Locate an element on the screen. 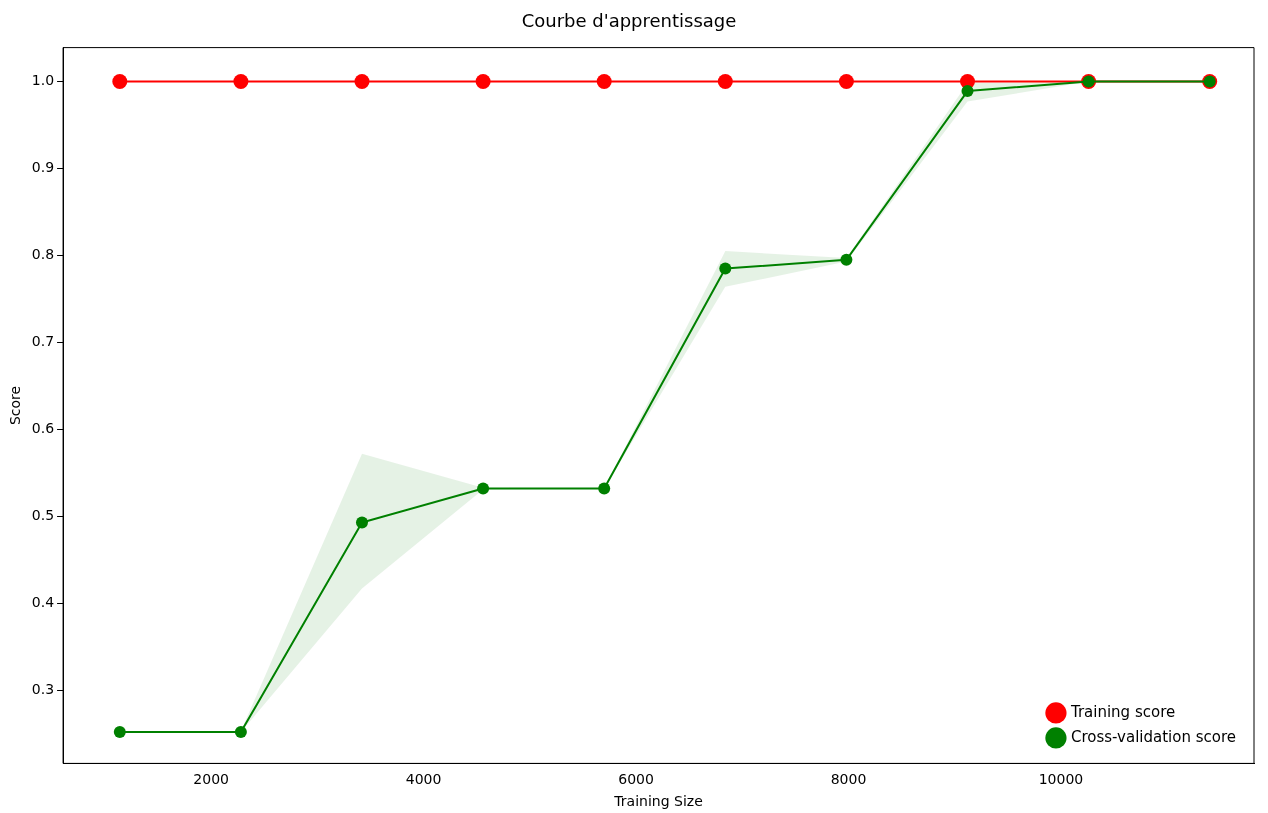  y-tick-label: 0.4 is located at coordinates (43, 602).